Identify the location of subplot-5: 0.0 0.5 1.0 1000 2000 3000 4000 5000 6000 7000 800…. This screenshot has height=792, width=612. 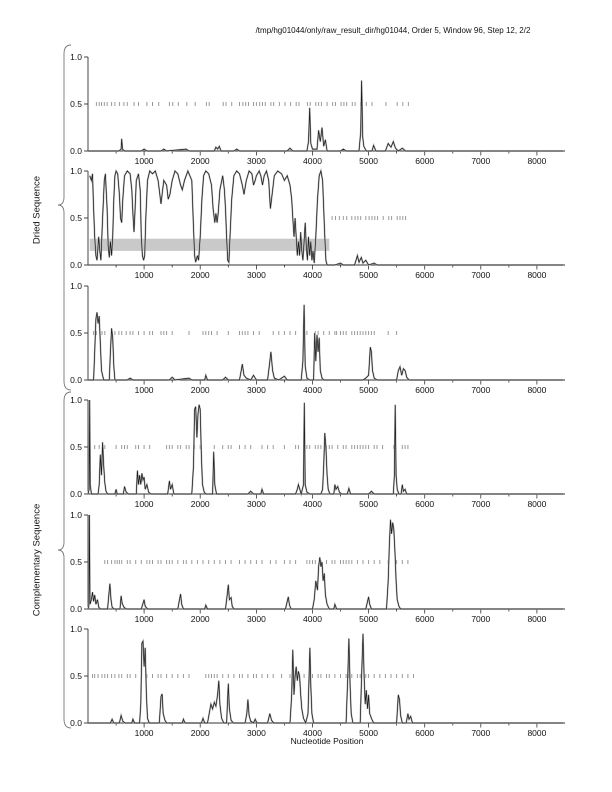
(317, 567).